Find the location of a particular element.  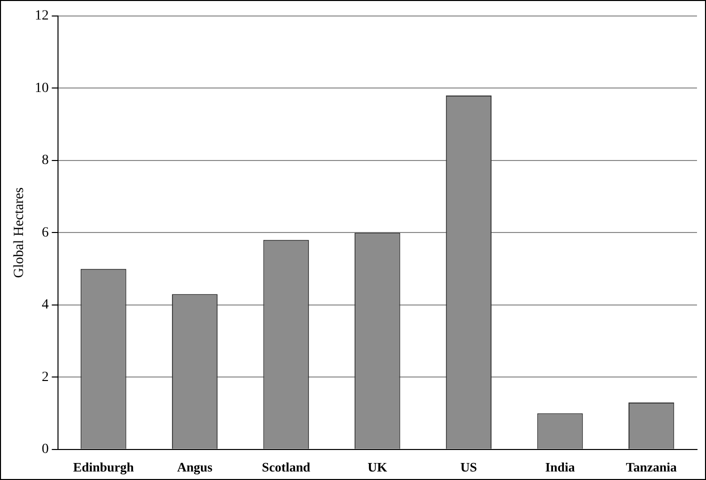

y-tick-label: 2 is located at coordinates (45, 377).